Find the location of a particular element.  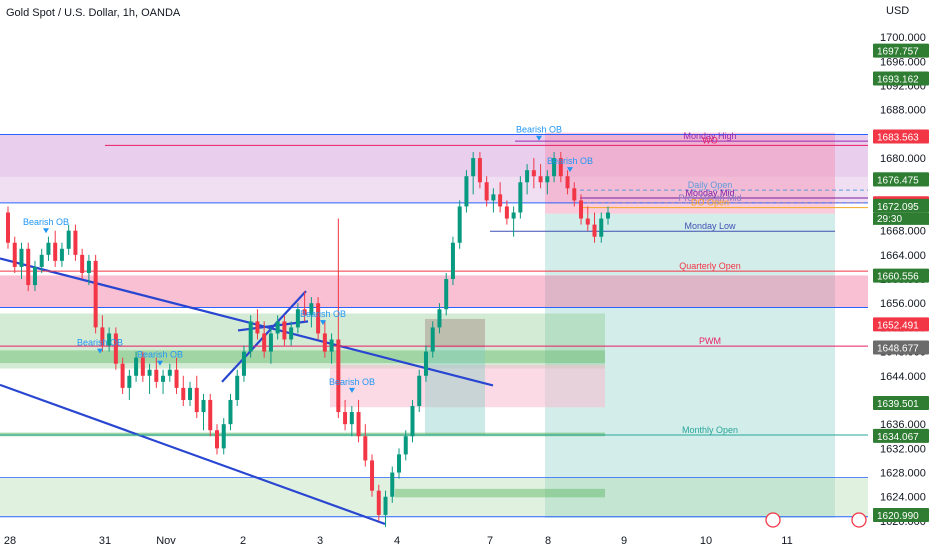

level-label-3: Monday Mid is located at coordinates (709, 193).